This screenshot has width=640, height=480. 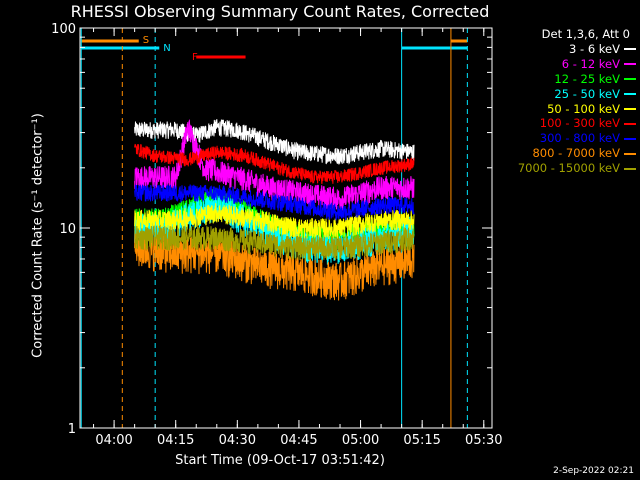 What do you see at coordinates (280, 460) in the screenshot?
I see `x-axis-label: Start Time (09-Oct-17 03:51:42)` at bounding box center [280, 460].